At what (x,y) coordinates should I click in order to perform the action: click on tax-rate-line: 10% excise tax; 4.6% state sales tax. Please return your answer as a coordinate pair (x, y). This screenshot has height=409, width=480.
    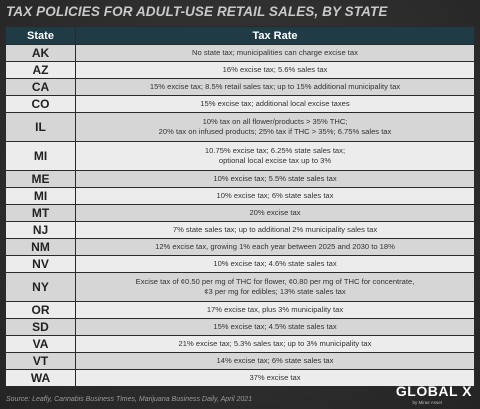
    Looking at the image, I should click on (275, 263).